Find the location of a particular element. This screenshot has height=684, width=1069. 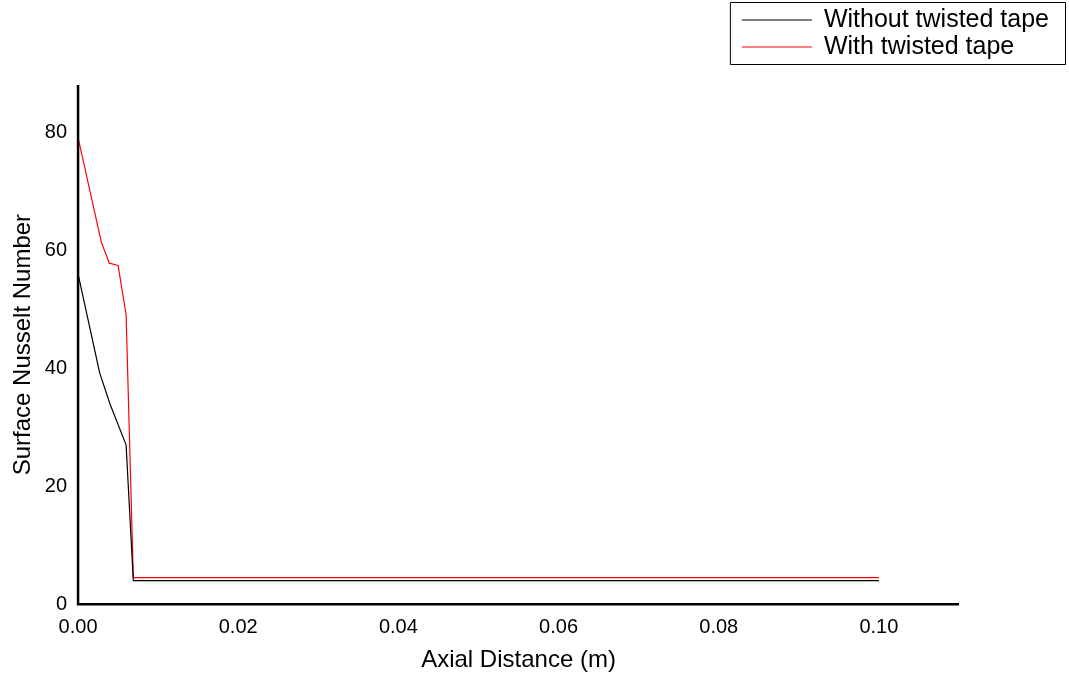

x-tick-label: 0.04 is located at coordinates (398, 625).